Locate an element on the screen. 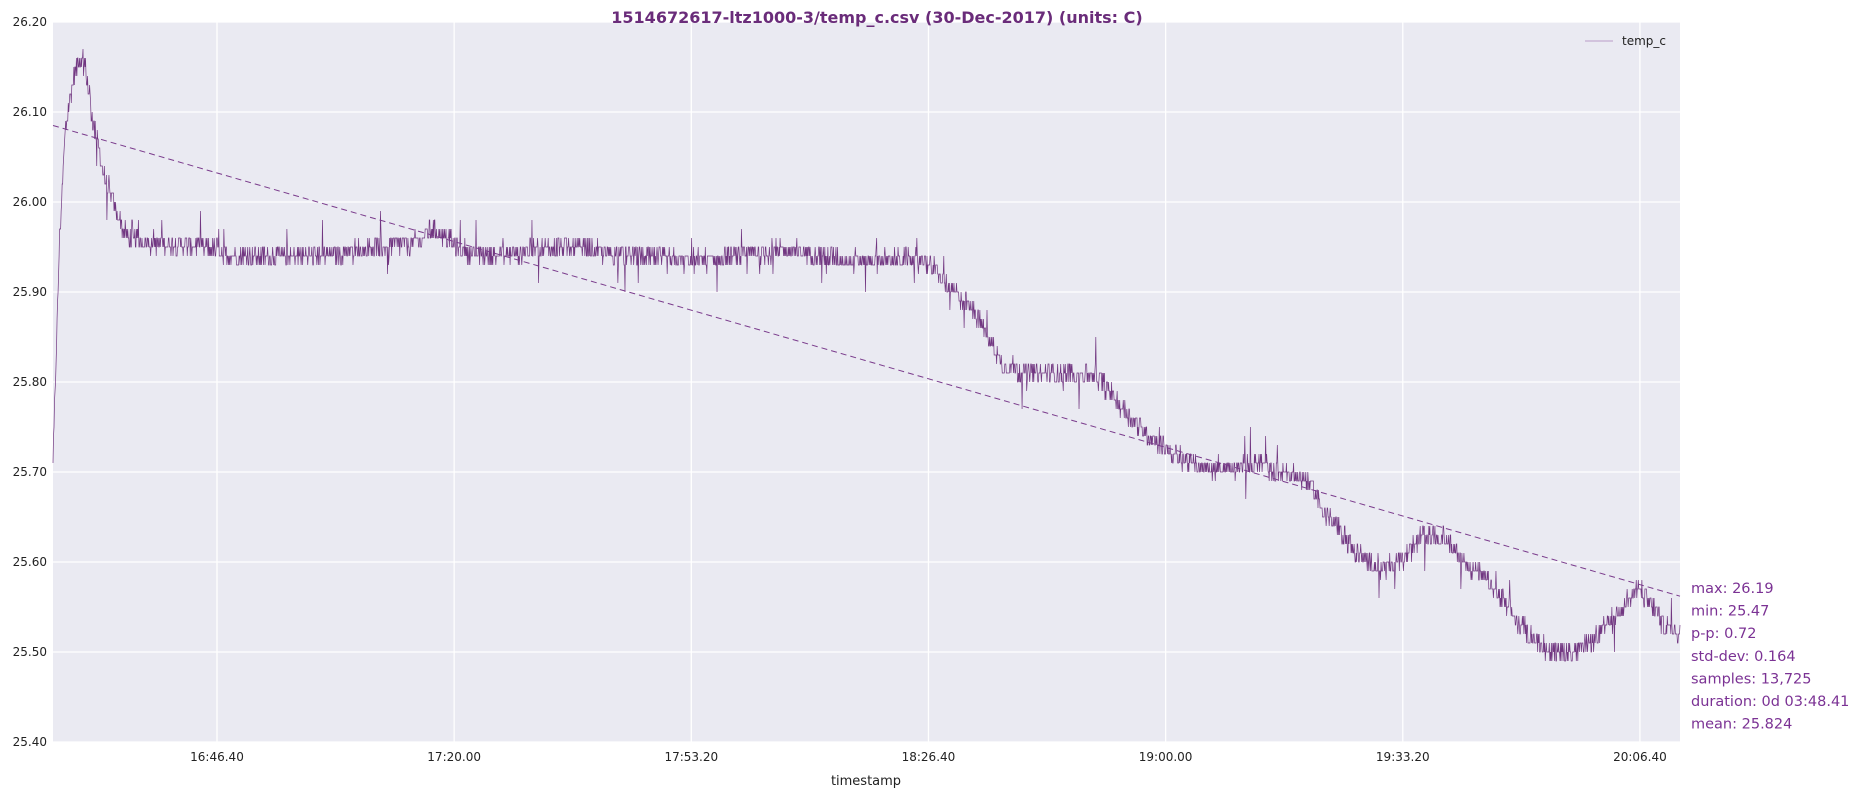 The height and width of the screenshot is (797, 1857). y-tick-label: 25.50 is located at coordinates (30, 652).